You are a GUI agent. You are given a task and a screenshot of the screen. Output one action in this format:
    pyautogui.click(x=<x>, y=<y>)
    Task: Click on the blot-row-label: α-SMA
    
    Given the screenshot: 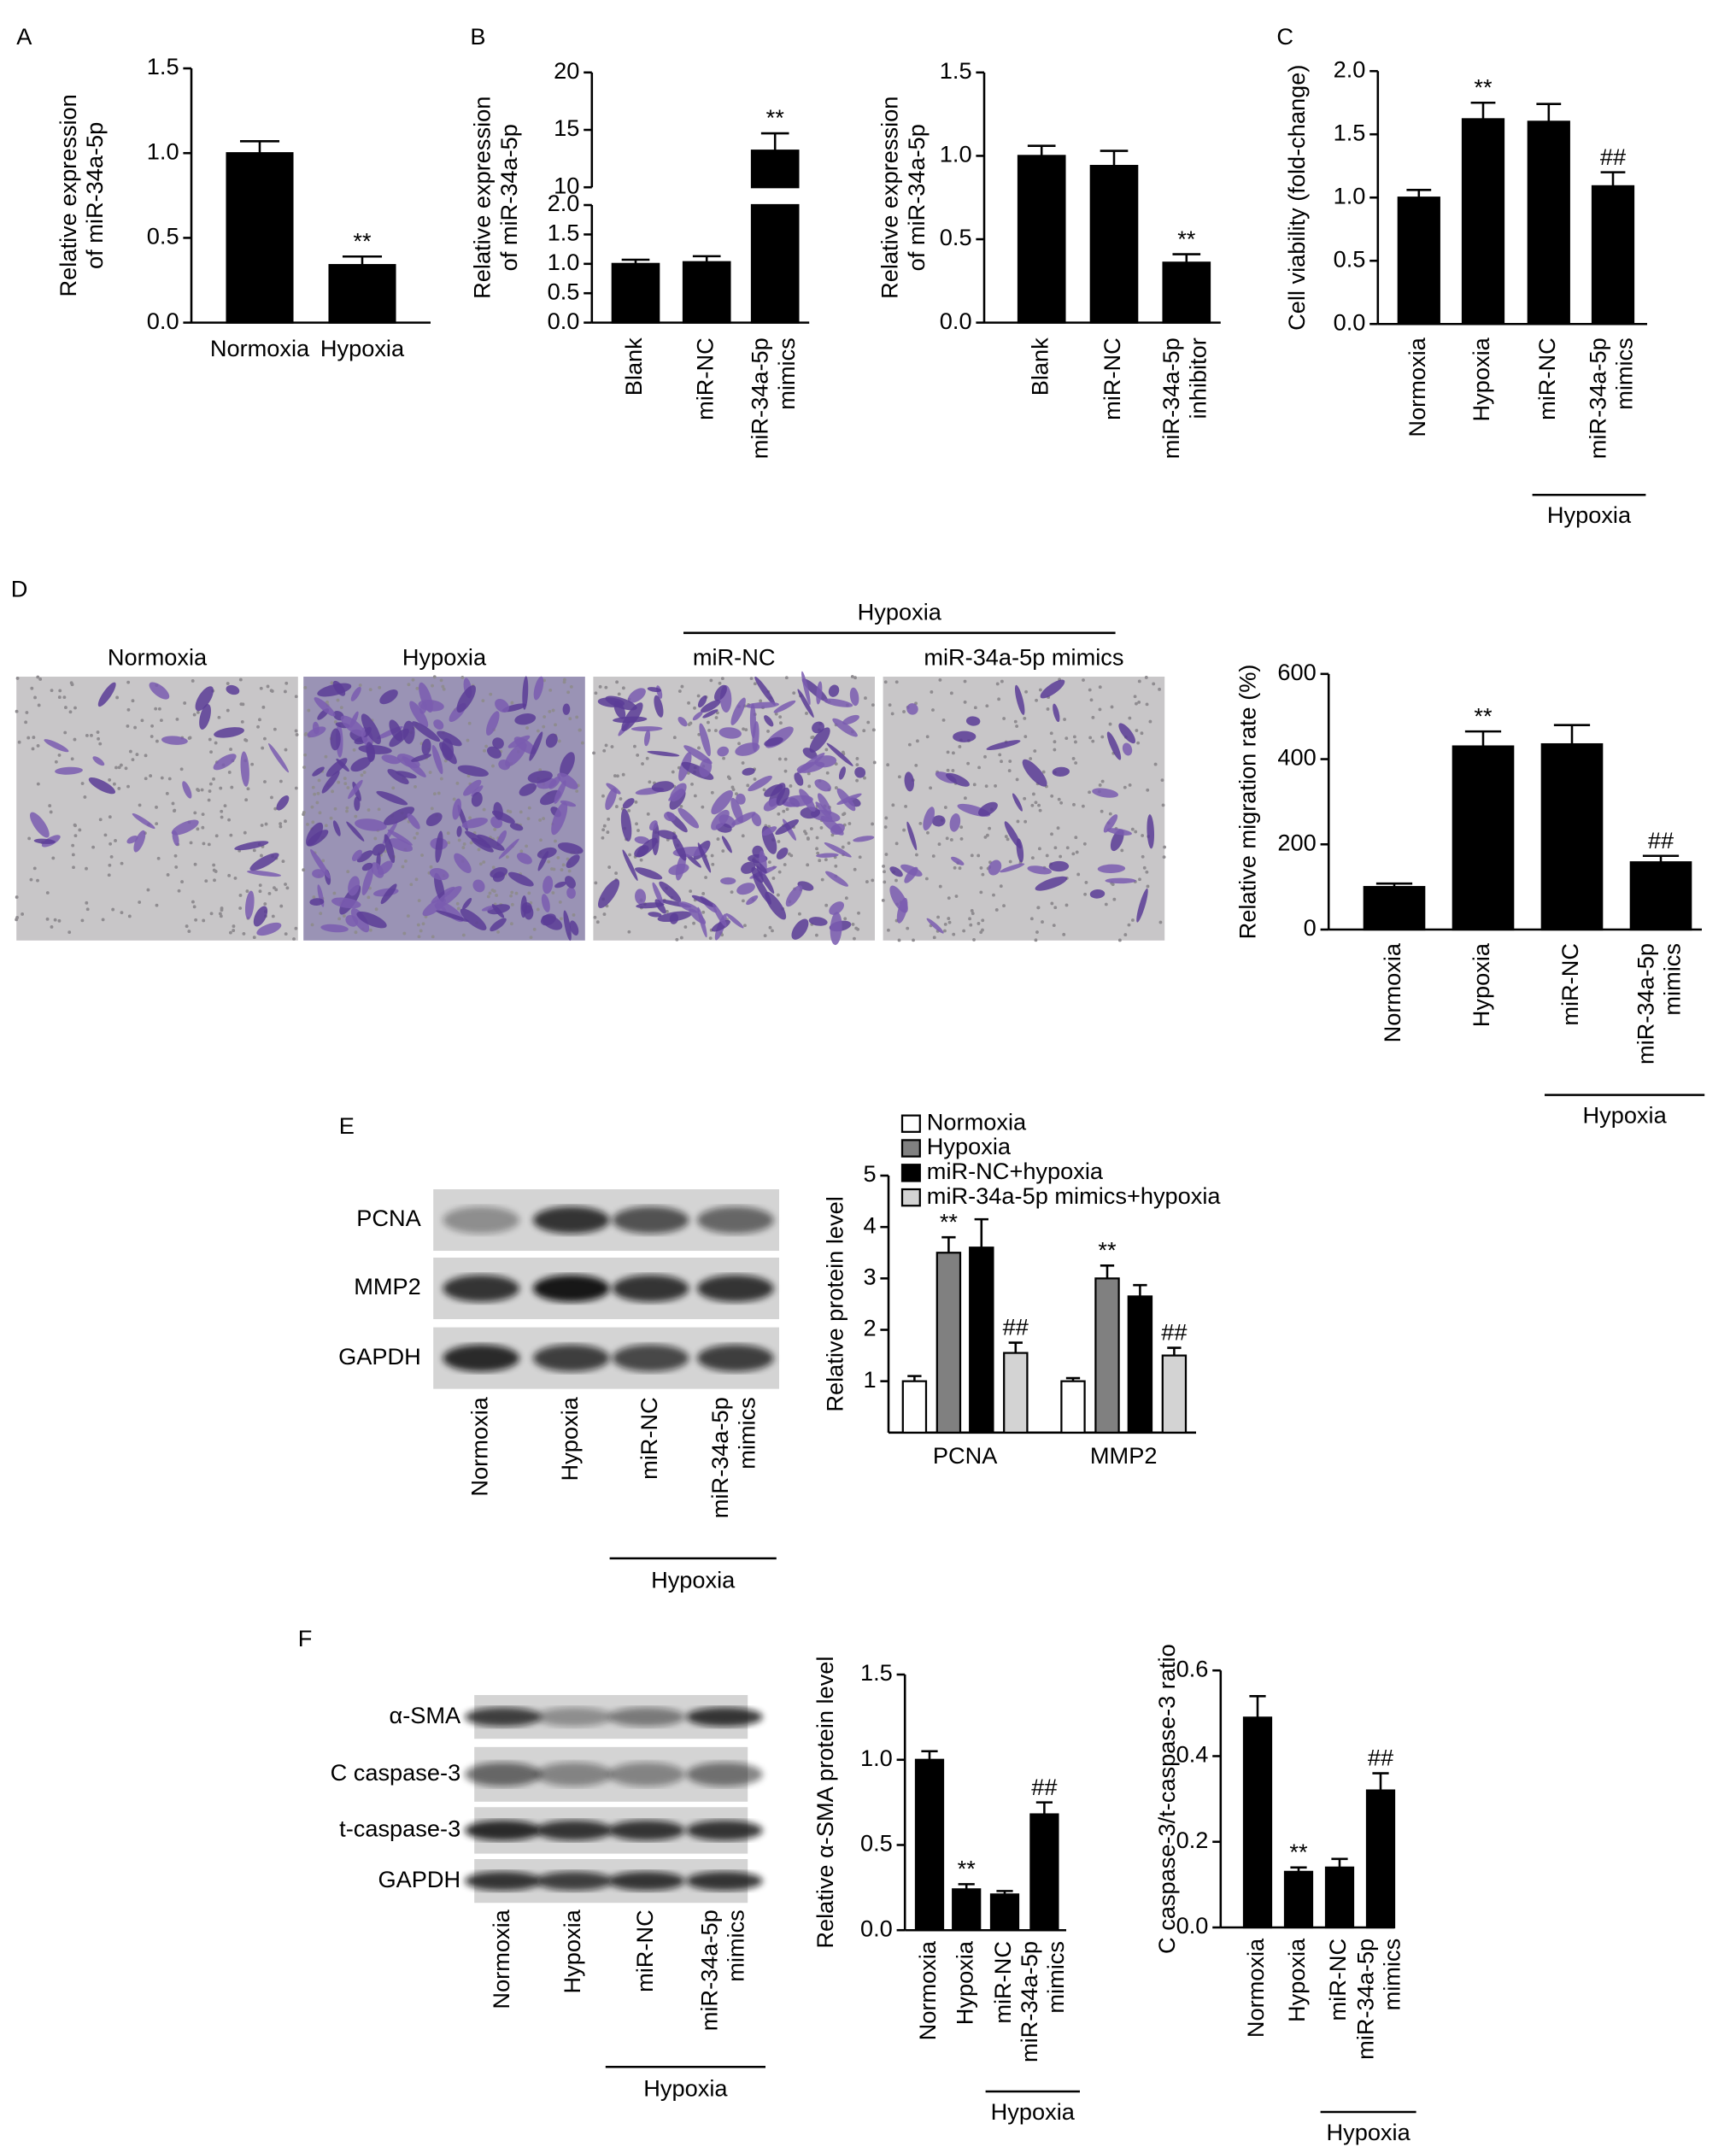 What is the action you would take?
    pyautogui.click(x=426, y=1715)
    